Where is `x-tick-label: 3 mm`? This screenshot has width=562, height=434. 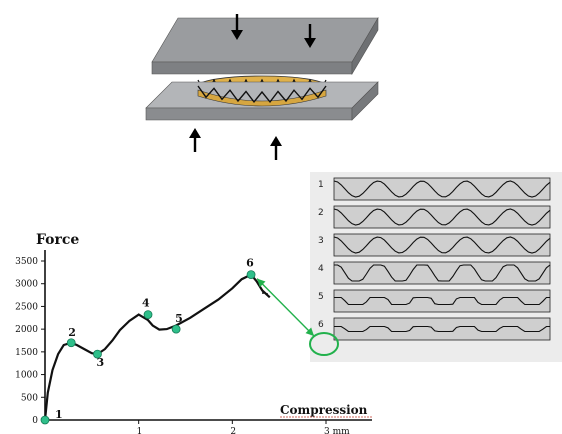
x-tick-label: 3 mm is located at coordinates (337, 430).